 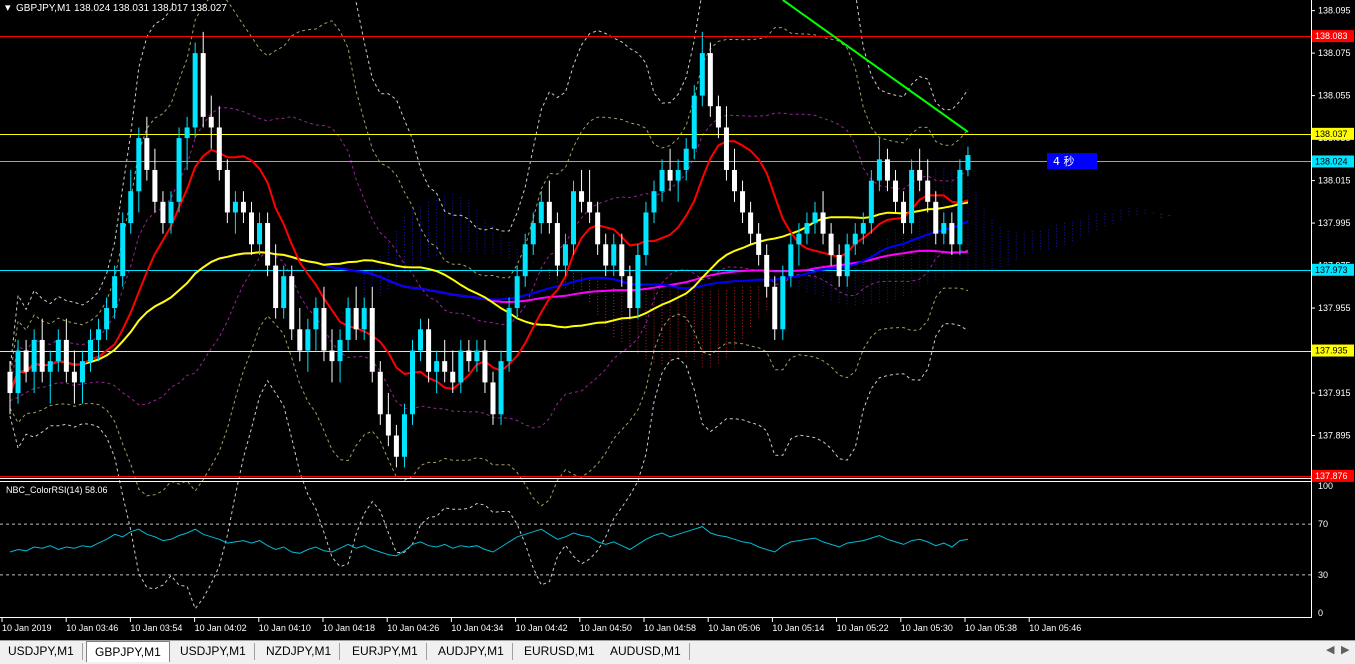 What do you see at coordinates (1330, 650) in the screenshot?
I see `scroll-left-icon: ◀` at bounding box center [1330, 650].